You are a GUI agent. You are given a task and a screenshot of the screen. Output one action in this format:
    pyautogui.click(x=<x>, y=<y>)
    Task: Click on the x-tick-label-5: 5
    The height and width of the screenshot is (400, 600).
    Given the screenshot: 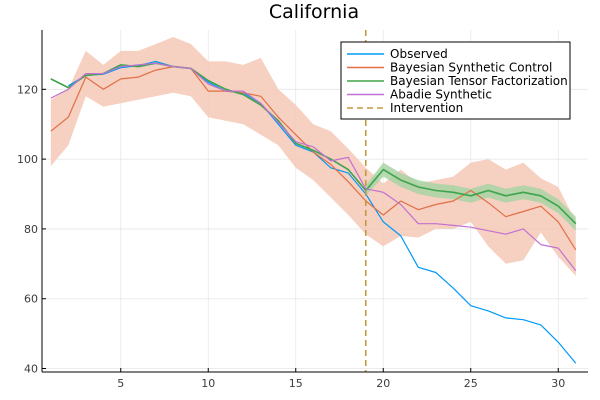 What is the action you would take?
    pyautogui.click(x=120, y=383)
    